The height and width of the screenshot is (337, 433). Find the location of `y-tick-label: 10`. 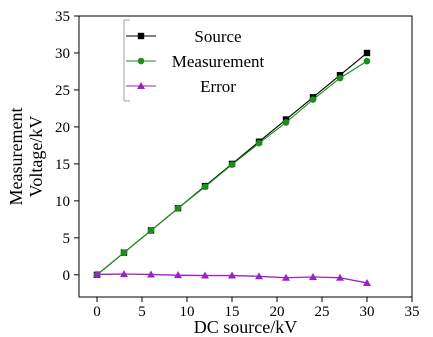

y-tick-label: 10 is located at coordinates (62, 202).